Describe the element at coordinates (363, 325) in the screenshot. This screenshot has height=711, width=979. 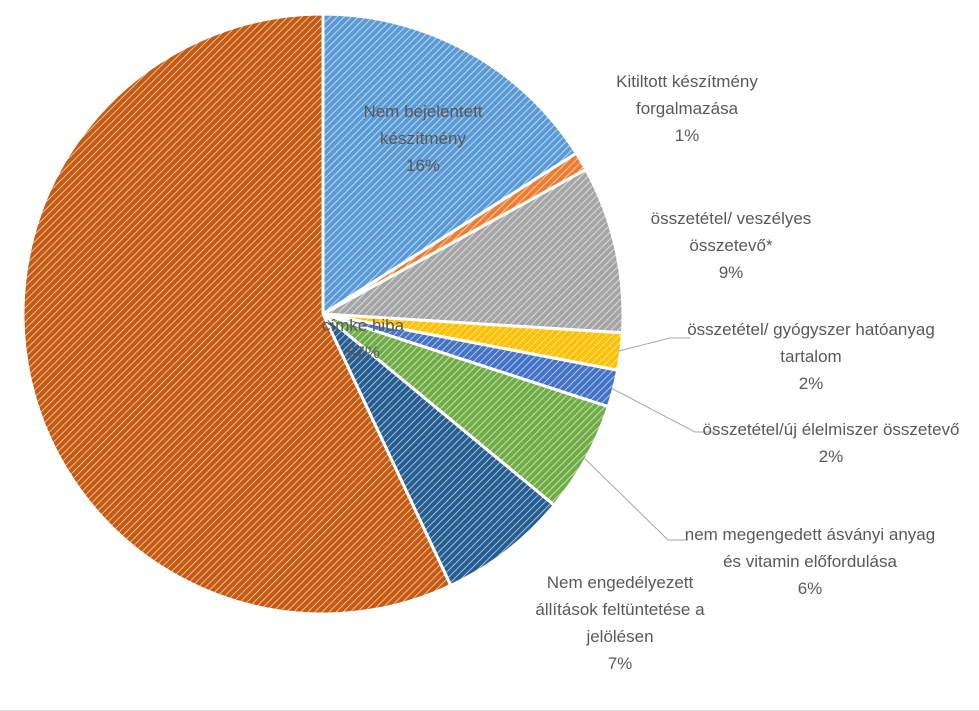
I see `category-name: címke hiba` at that location.